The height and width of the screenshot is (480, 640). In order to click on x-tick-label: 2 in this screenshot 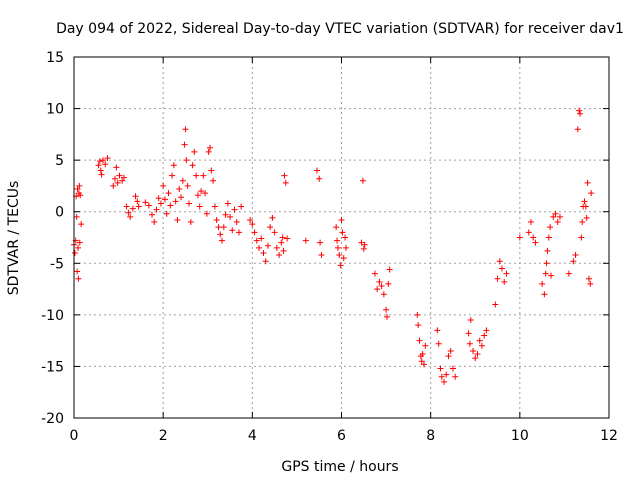, I will do `click(163, 436)`.